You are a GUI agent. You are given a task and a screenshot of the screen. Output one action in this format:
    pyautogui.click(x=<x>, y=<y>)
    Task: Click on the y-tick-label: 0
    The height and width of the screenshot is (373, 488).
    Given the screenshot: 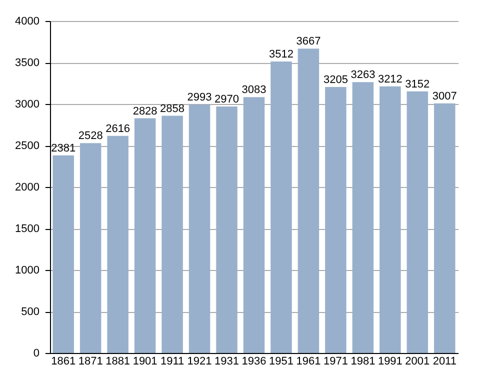 What is the action you would take?
    pyautogui.click(x=36, y=354)
    